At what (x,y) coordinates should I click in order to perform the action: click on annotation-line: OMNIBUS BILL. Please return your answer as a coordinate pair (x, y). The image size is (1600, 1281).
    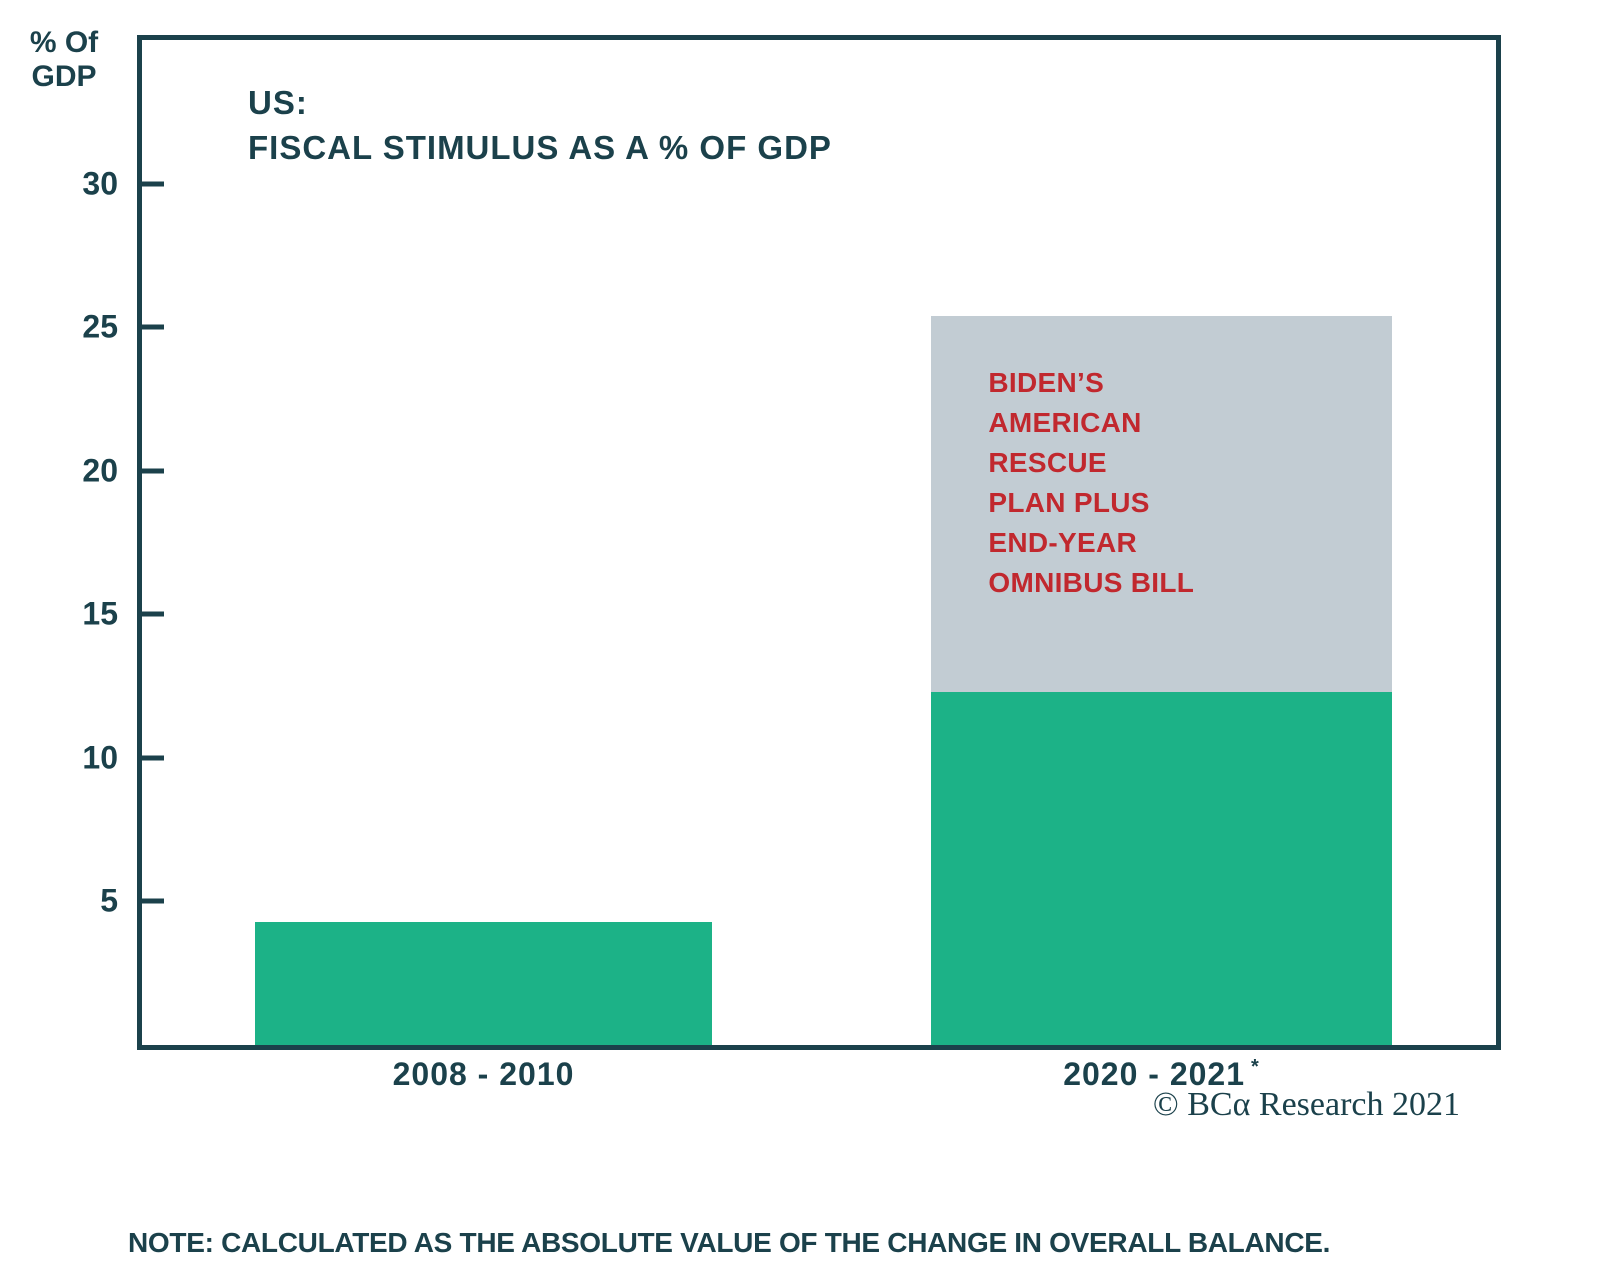
    Looking at the image, I should click on (1091, 582).